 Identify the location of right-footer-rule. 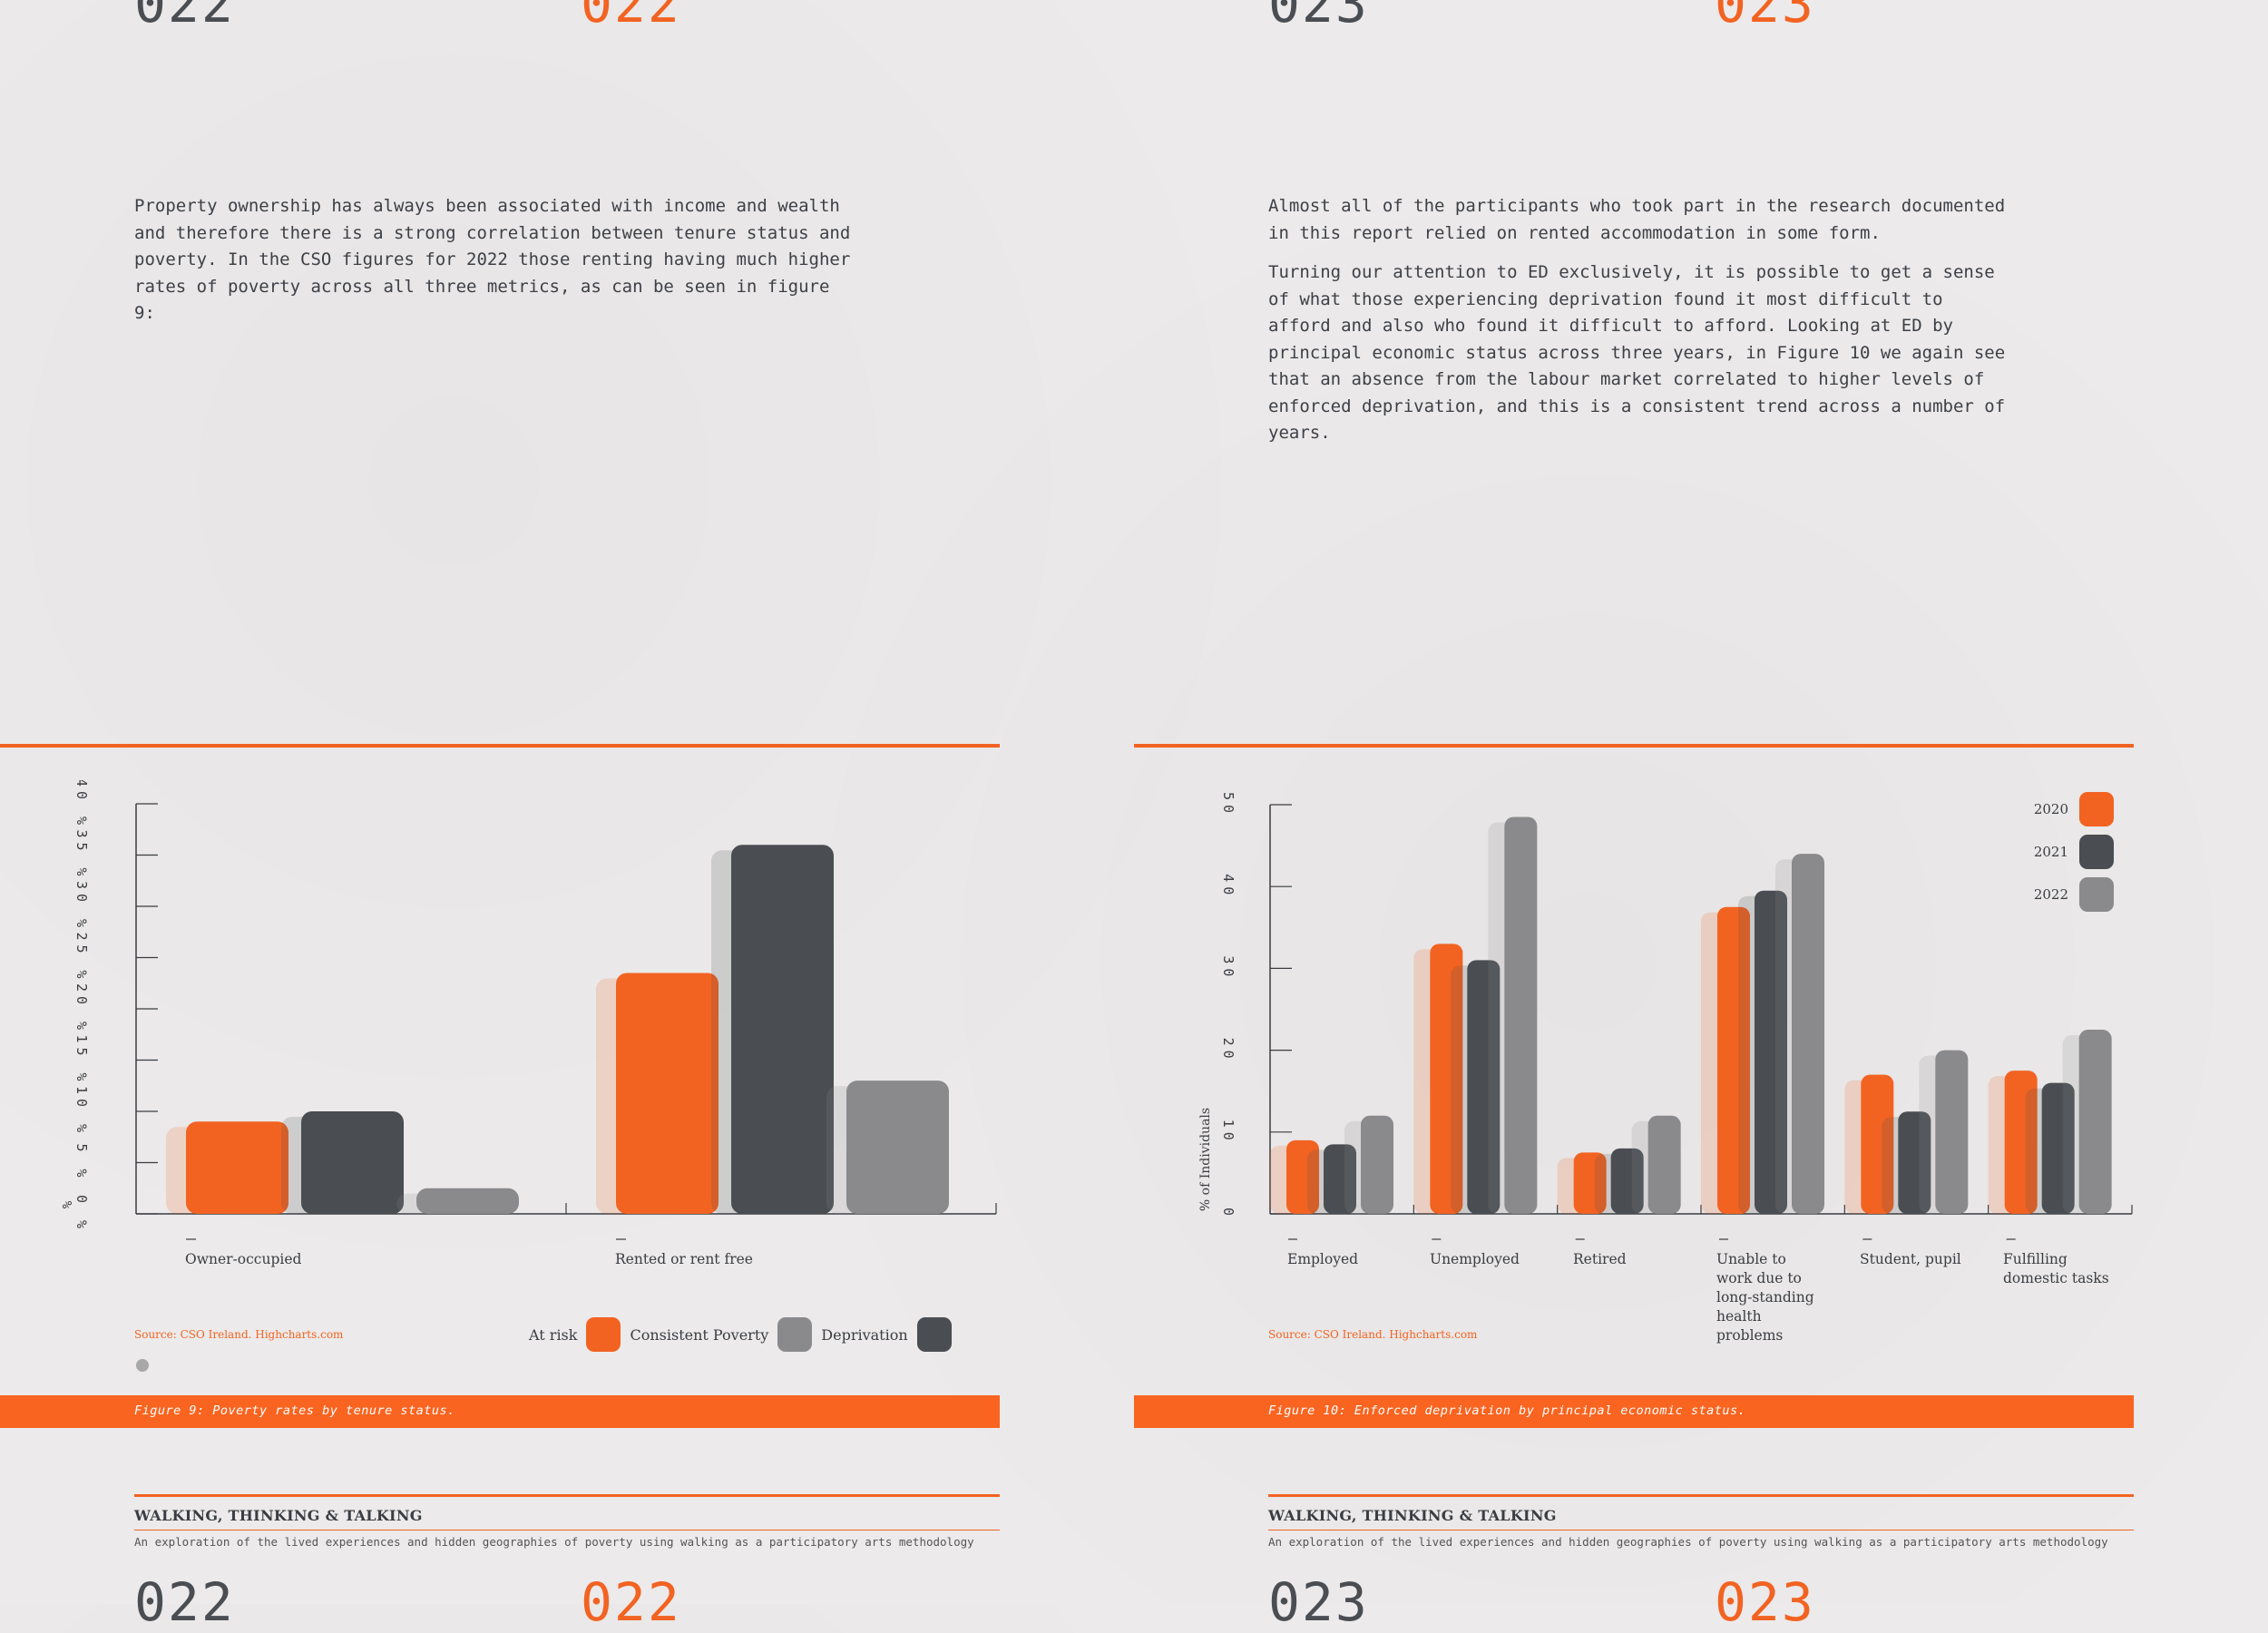
(1701, 1495).